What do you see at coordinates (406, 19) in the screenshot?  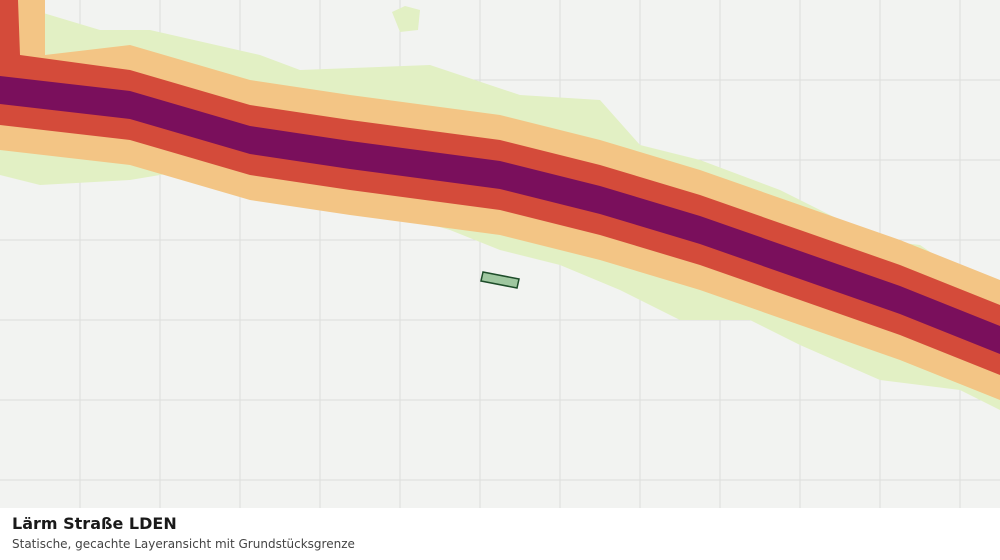 I see `noise-zone-low-island` at bounding box center [406, 19].